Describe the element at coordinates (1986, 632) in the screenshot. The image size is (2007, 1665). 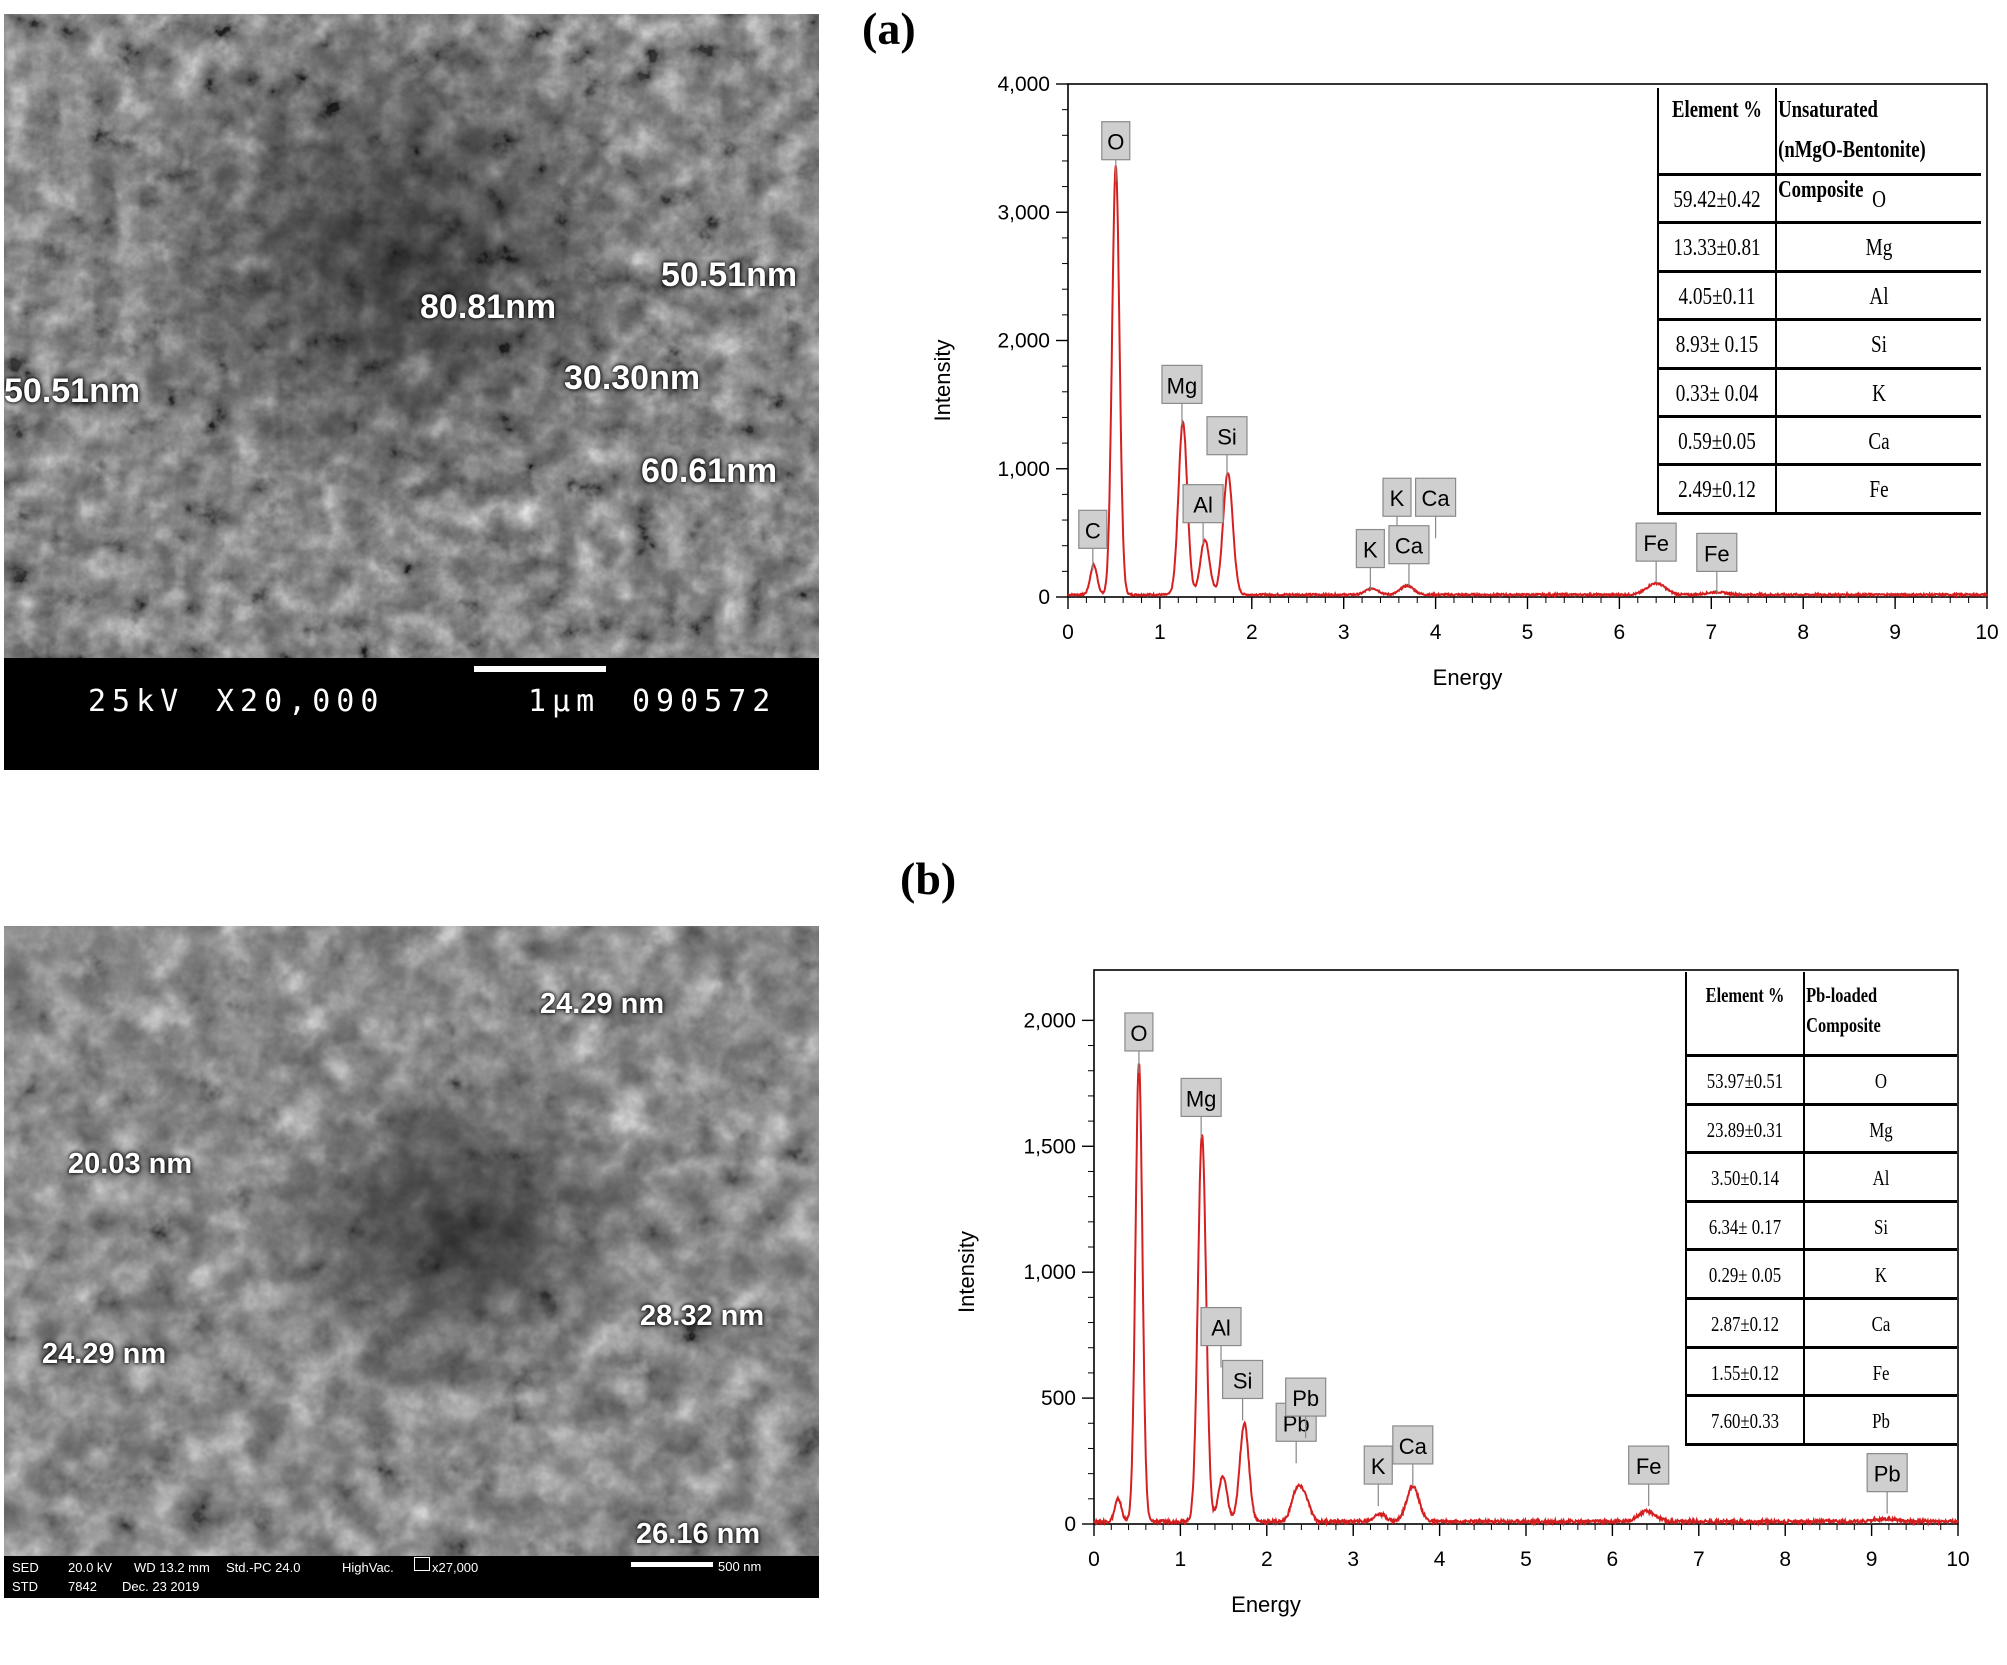
I see `x-tick-label: 10` at that location.